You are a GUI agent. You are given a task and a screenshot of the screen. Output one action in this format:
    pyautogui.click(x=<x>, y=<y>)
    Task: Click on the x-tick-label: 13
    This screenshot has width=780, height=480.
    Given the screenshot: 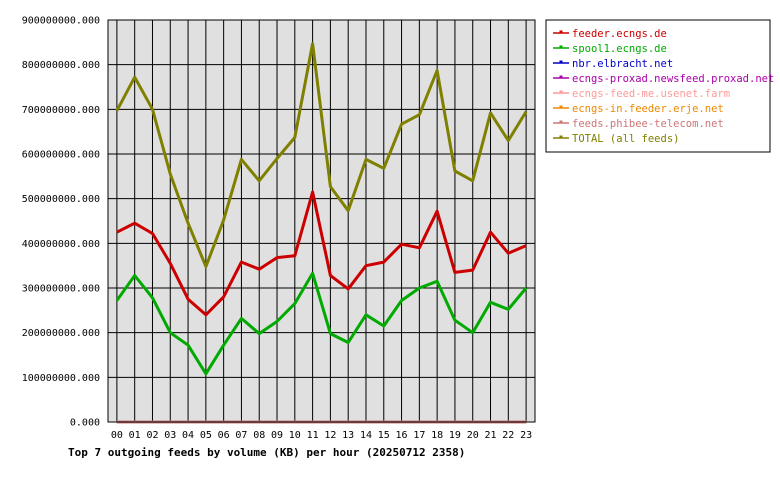 What is the action you would take?
    pyautogui.click(x=348, y=435)
    